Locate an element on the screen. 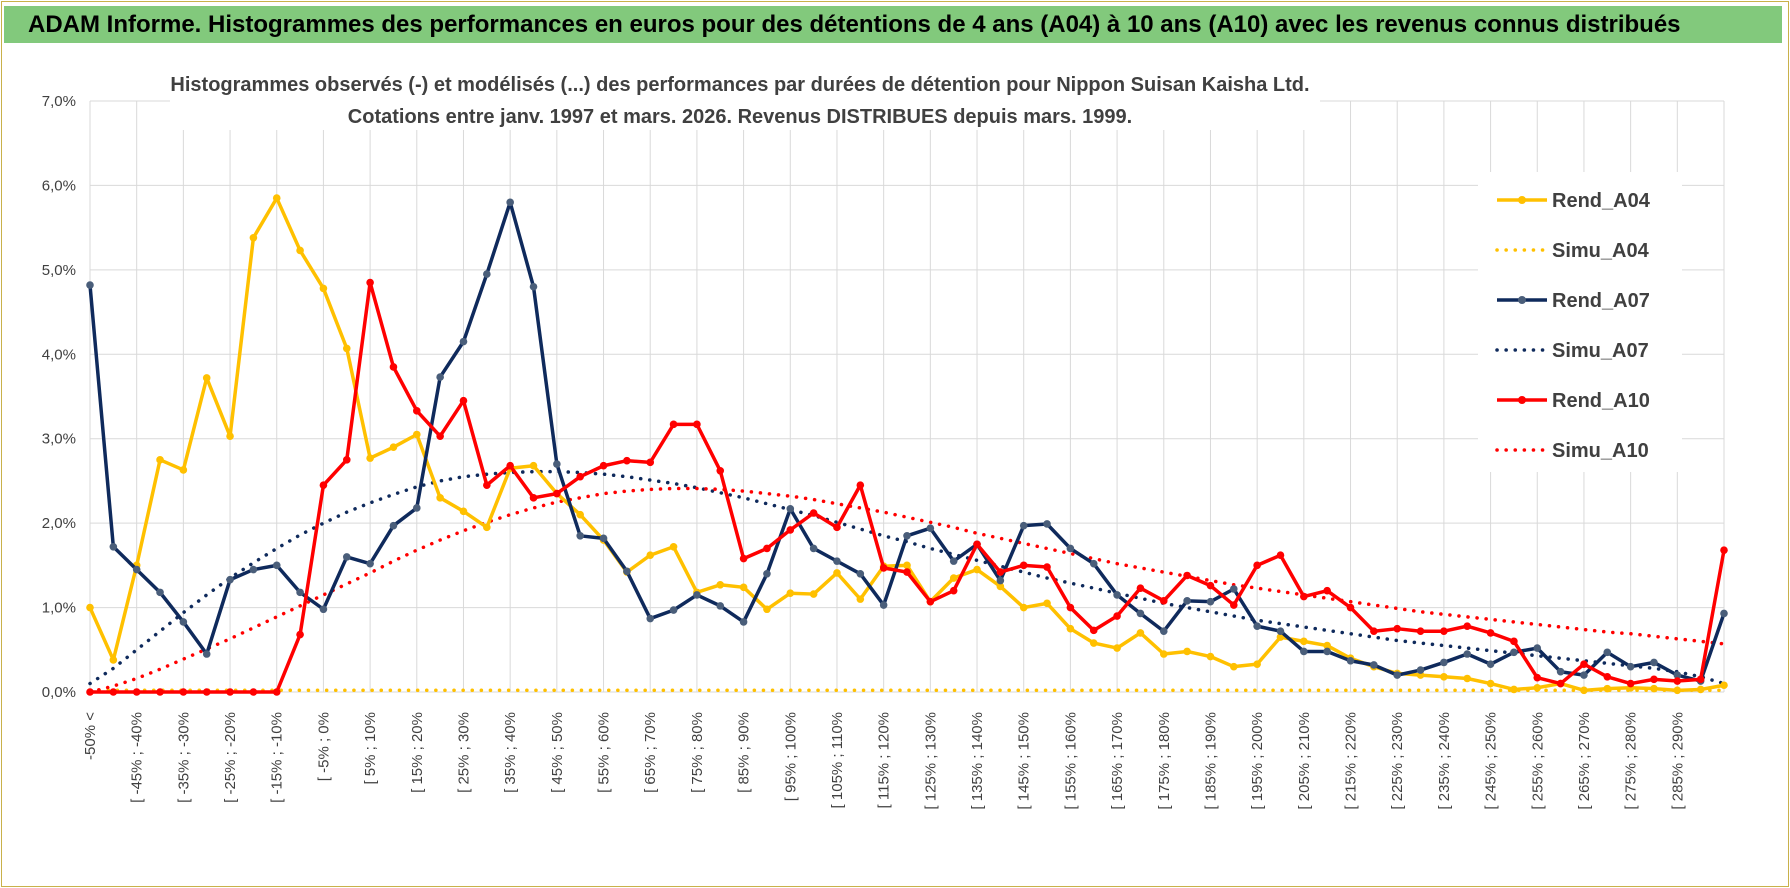 Image resolution: width=1790 pixels, height=888 pixels. x-tick-label: [ 275% ; 280% is located at coordinates (1631, 761).